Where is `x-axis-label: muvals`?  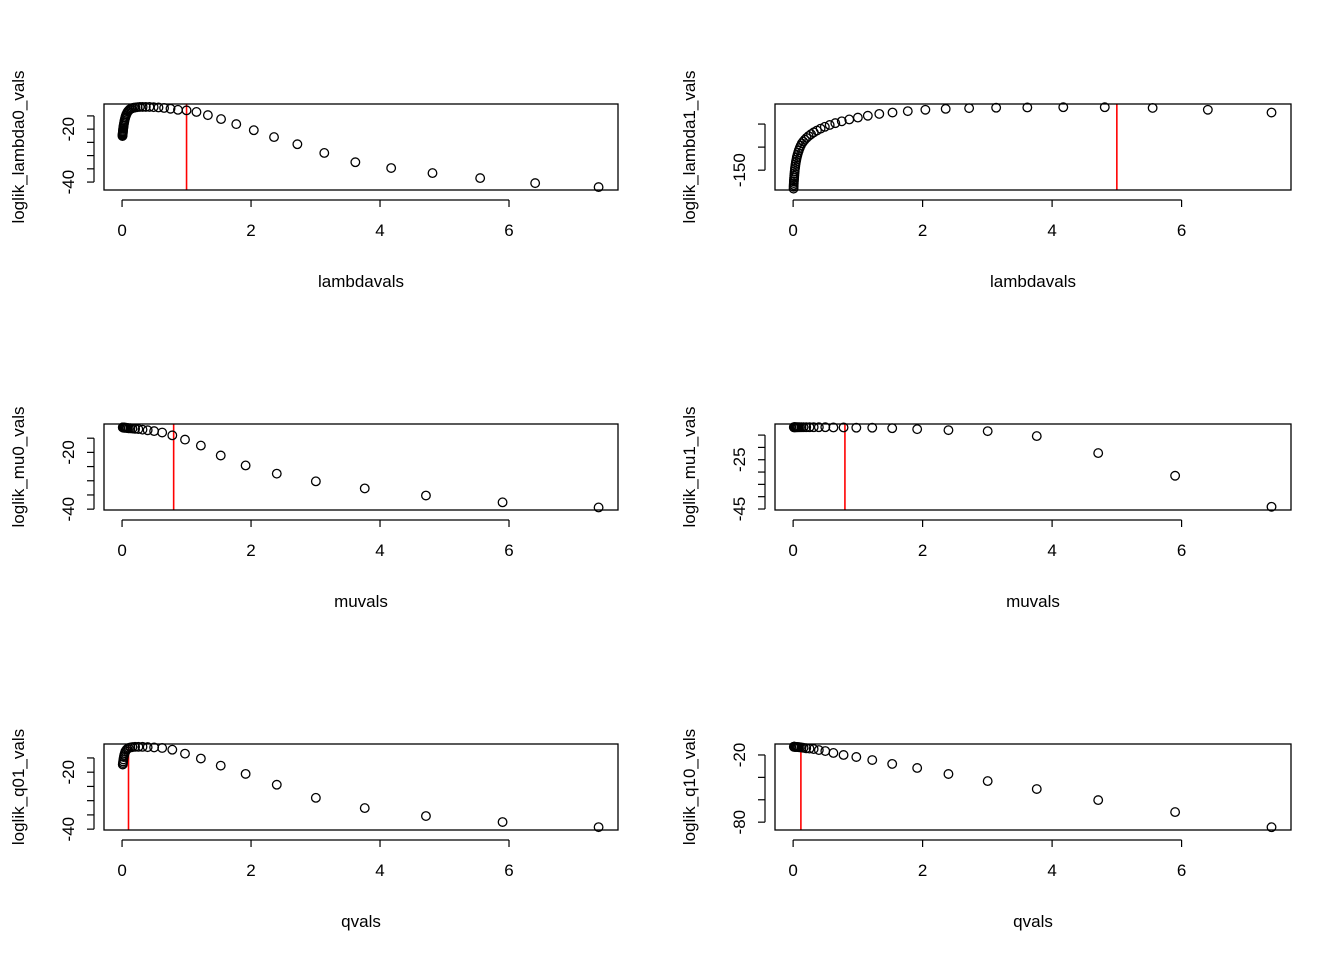
x-axis-label: muvals is located at coordinates (1033, 601).